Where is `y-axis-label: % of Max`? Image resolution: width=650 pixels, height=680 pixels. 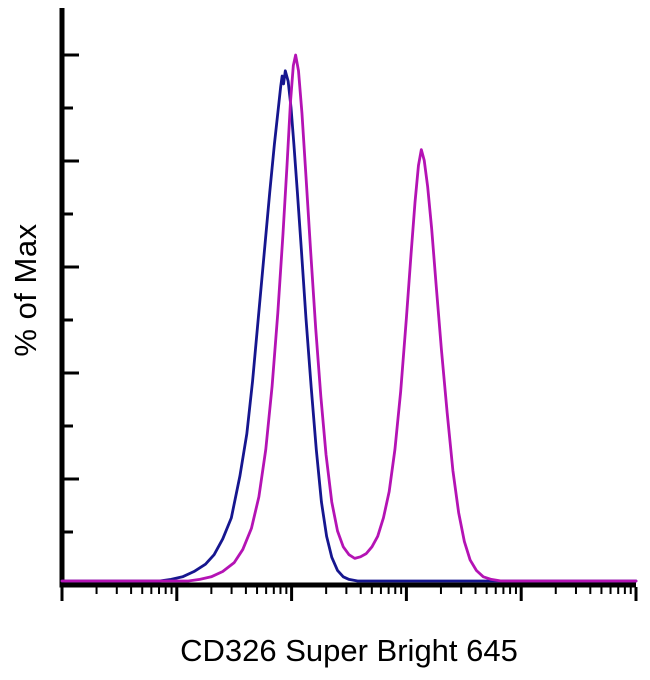 y-axis-label: % of Max is located at coordinates (25, 290).